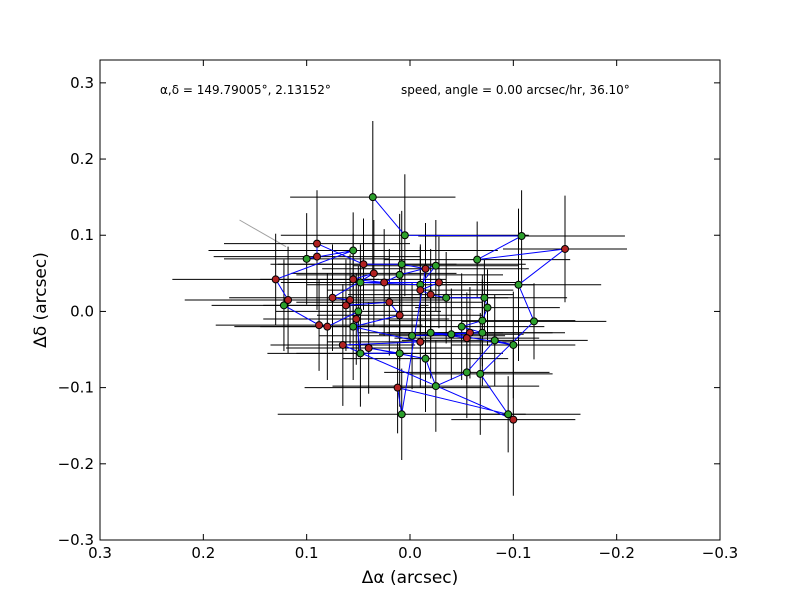 The height and width of the screenshot is (600, 800). What do you see at coordinates (76, 464) in the screenshot?
I see `y-tick-label: −0.2` at bounding box center [76, 464].